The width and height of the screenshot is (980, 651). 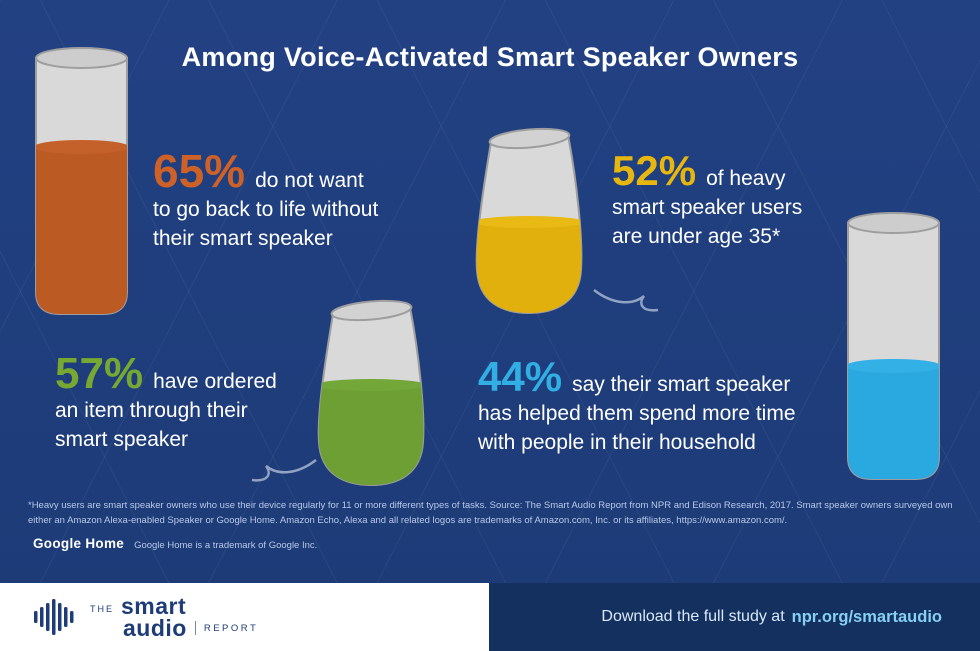 What do you see at coordinates (199, 171) in the screenshot?
I see `stat-percent-value: 65%` at bounding box center [199, 171].